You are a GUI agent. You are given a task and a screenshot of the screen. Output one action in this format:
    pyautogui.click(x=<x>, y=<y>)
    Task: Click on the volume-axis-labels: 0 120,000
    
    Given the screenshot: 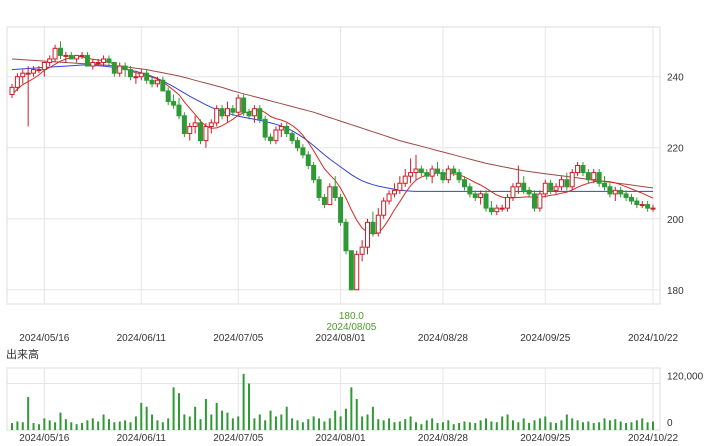 What is the action you would take?
    pyautogui.click(x=685, y=401)
    